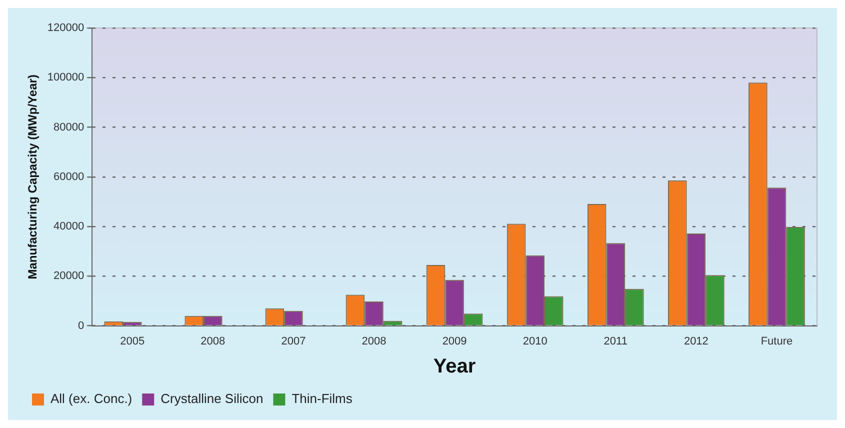  What do you see at coordinates (776, 341) in the screenshot?
I see `x-tick-label: Future` at bounding box center [776, 341].